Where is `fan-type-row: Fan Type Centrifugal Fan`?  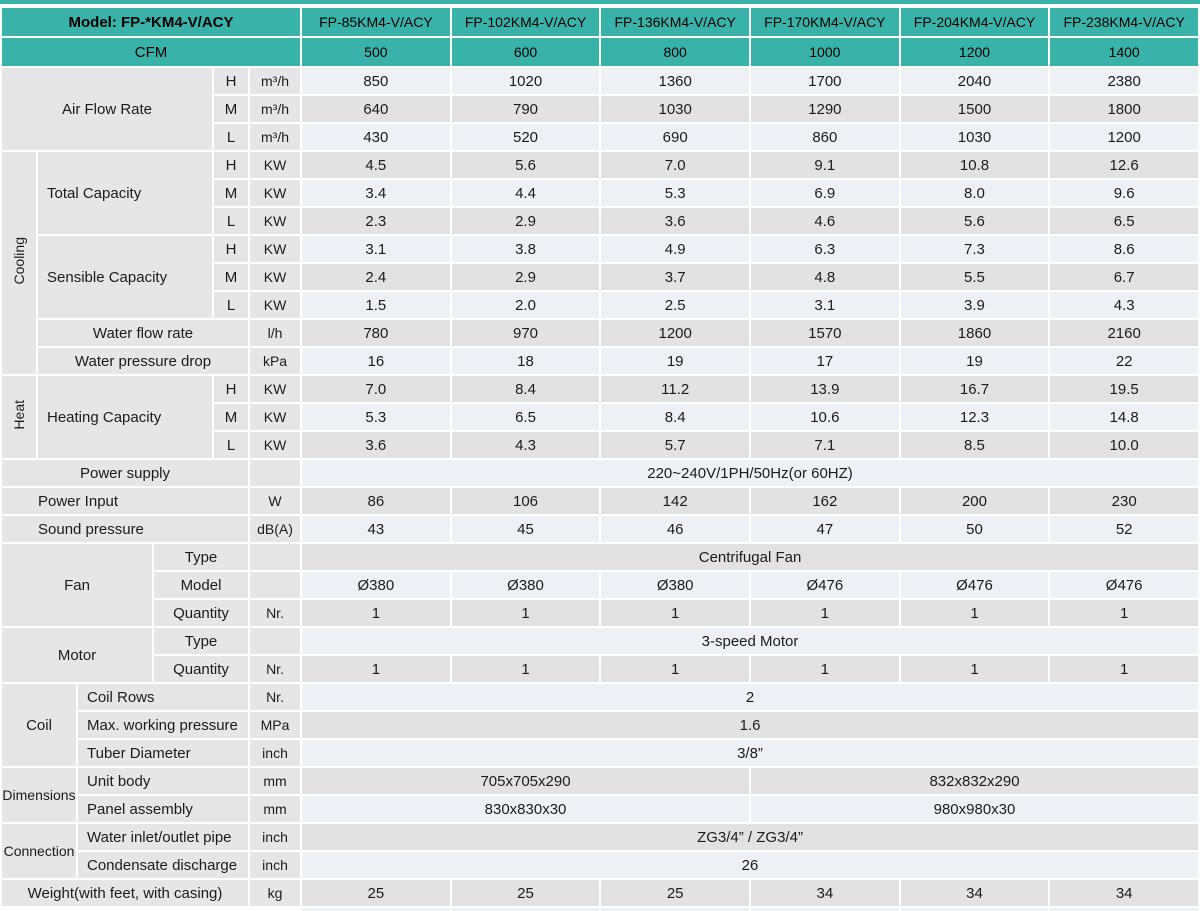 fan-type-row: Fan Type Centrifugal Fan is located at coordinates (600, 585).